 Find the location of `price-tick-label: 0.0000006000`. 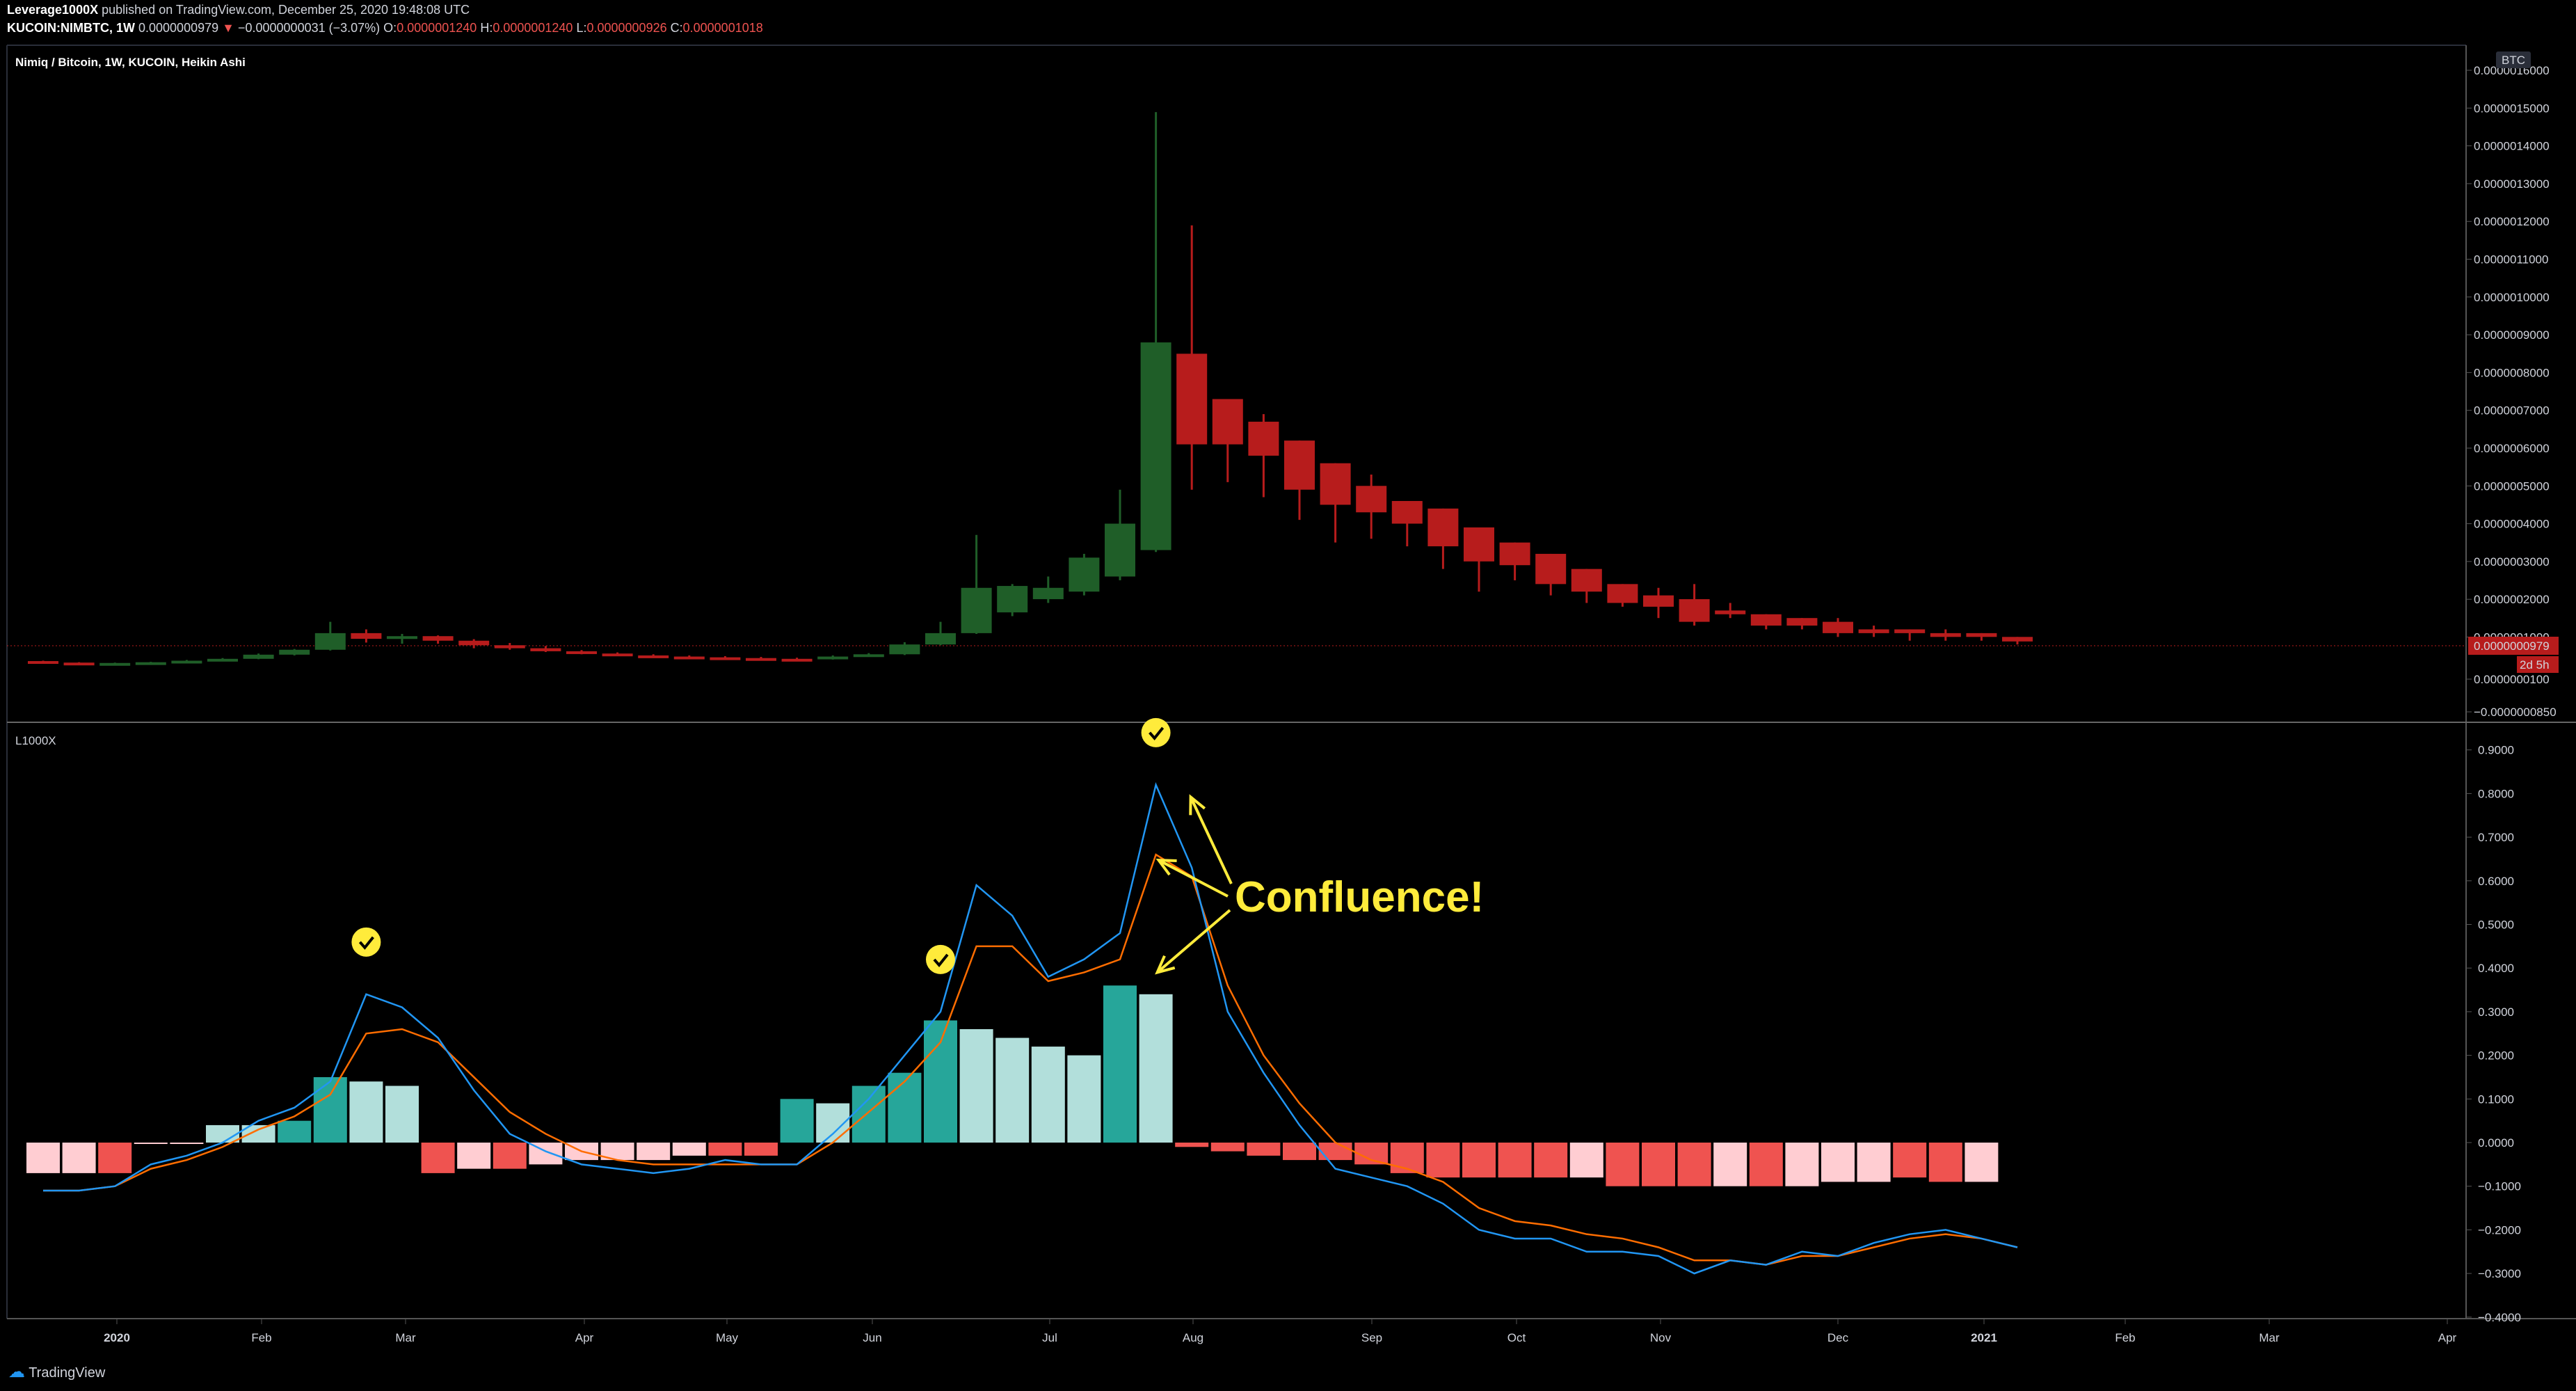

price-tick-label: 0.0000006000 is located at coordinates (2512, 448).